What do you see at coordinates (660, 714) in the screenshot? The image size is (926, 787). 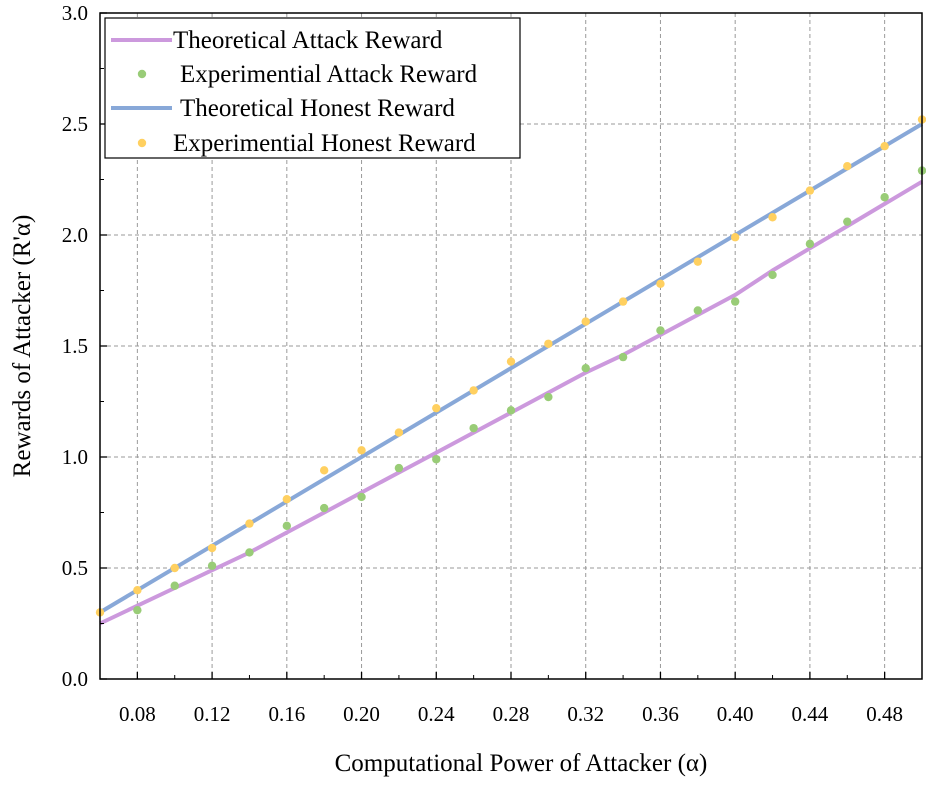 I see `x-tick-label: 0.36` at bounding box center [660, 714].